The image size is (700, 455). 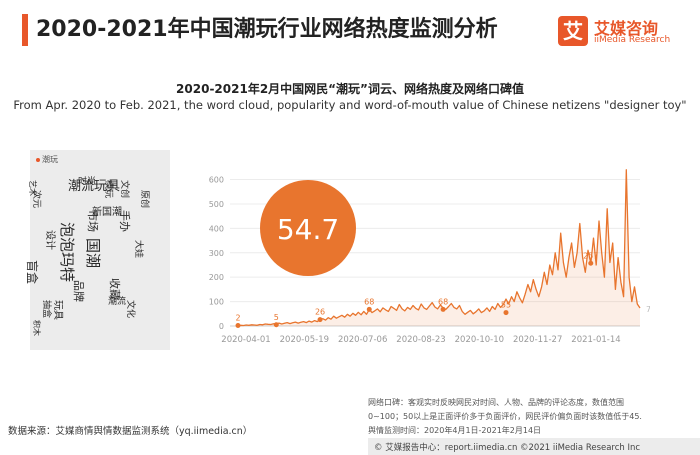 What do you see at coordinates (648, 309) in the screenshot?
I see `data-label: 73.6` at bounding box center [648, 309].